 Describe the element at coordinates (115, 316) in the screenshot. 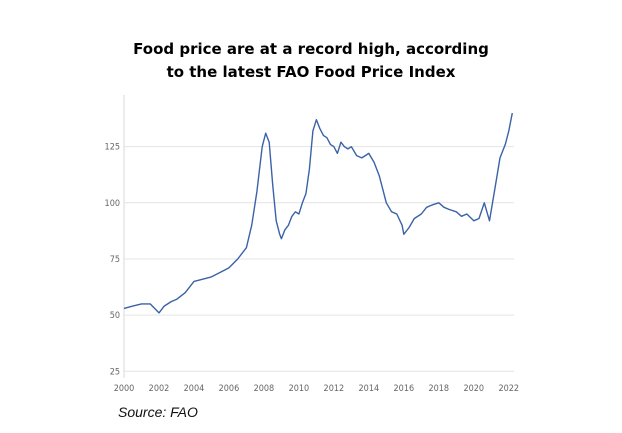

I see `y-tick-label: 50` at that location.